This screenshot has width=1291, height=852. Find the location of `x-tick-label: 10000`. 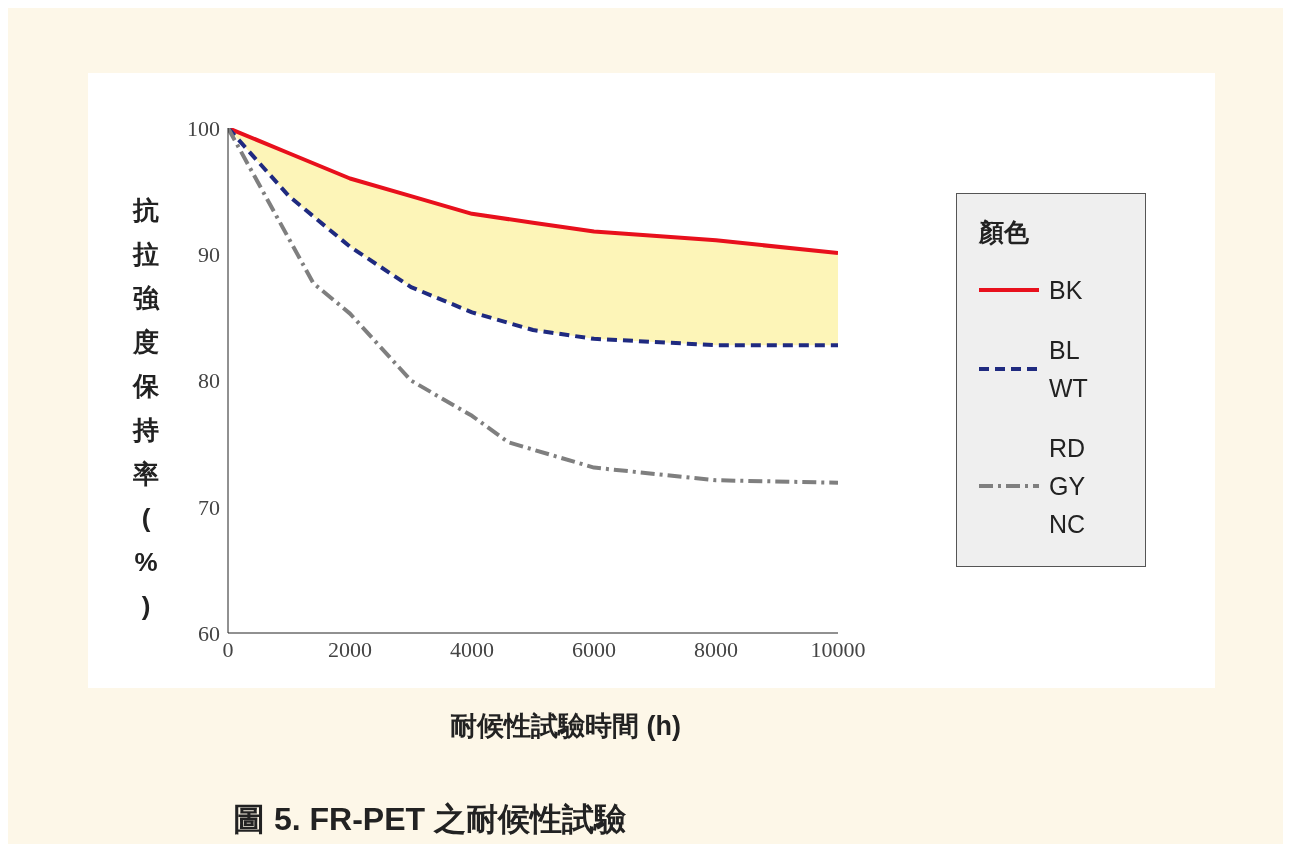

x-tick-label: 10000 is located at coordinates (838, 649).